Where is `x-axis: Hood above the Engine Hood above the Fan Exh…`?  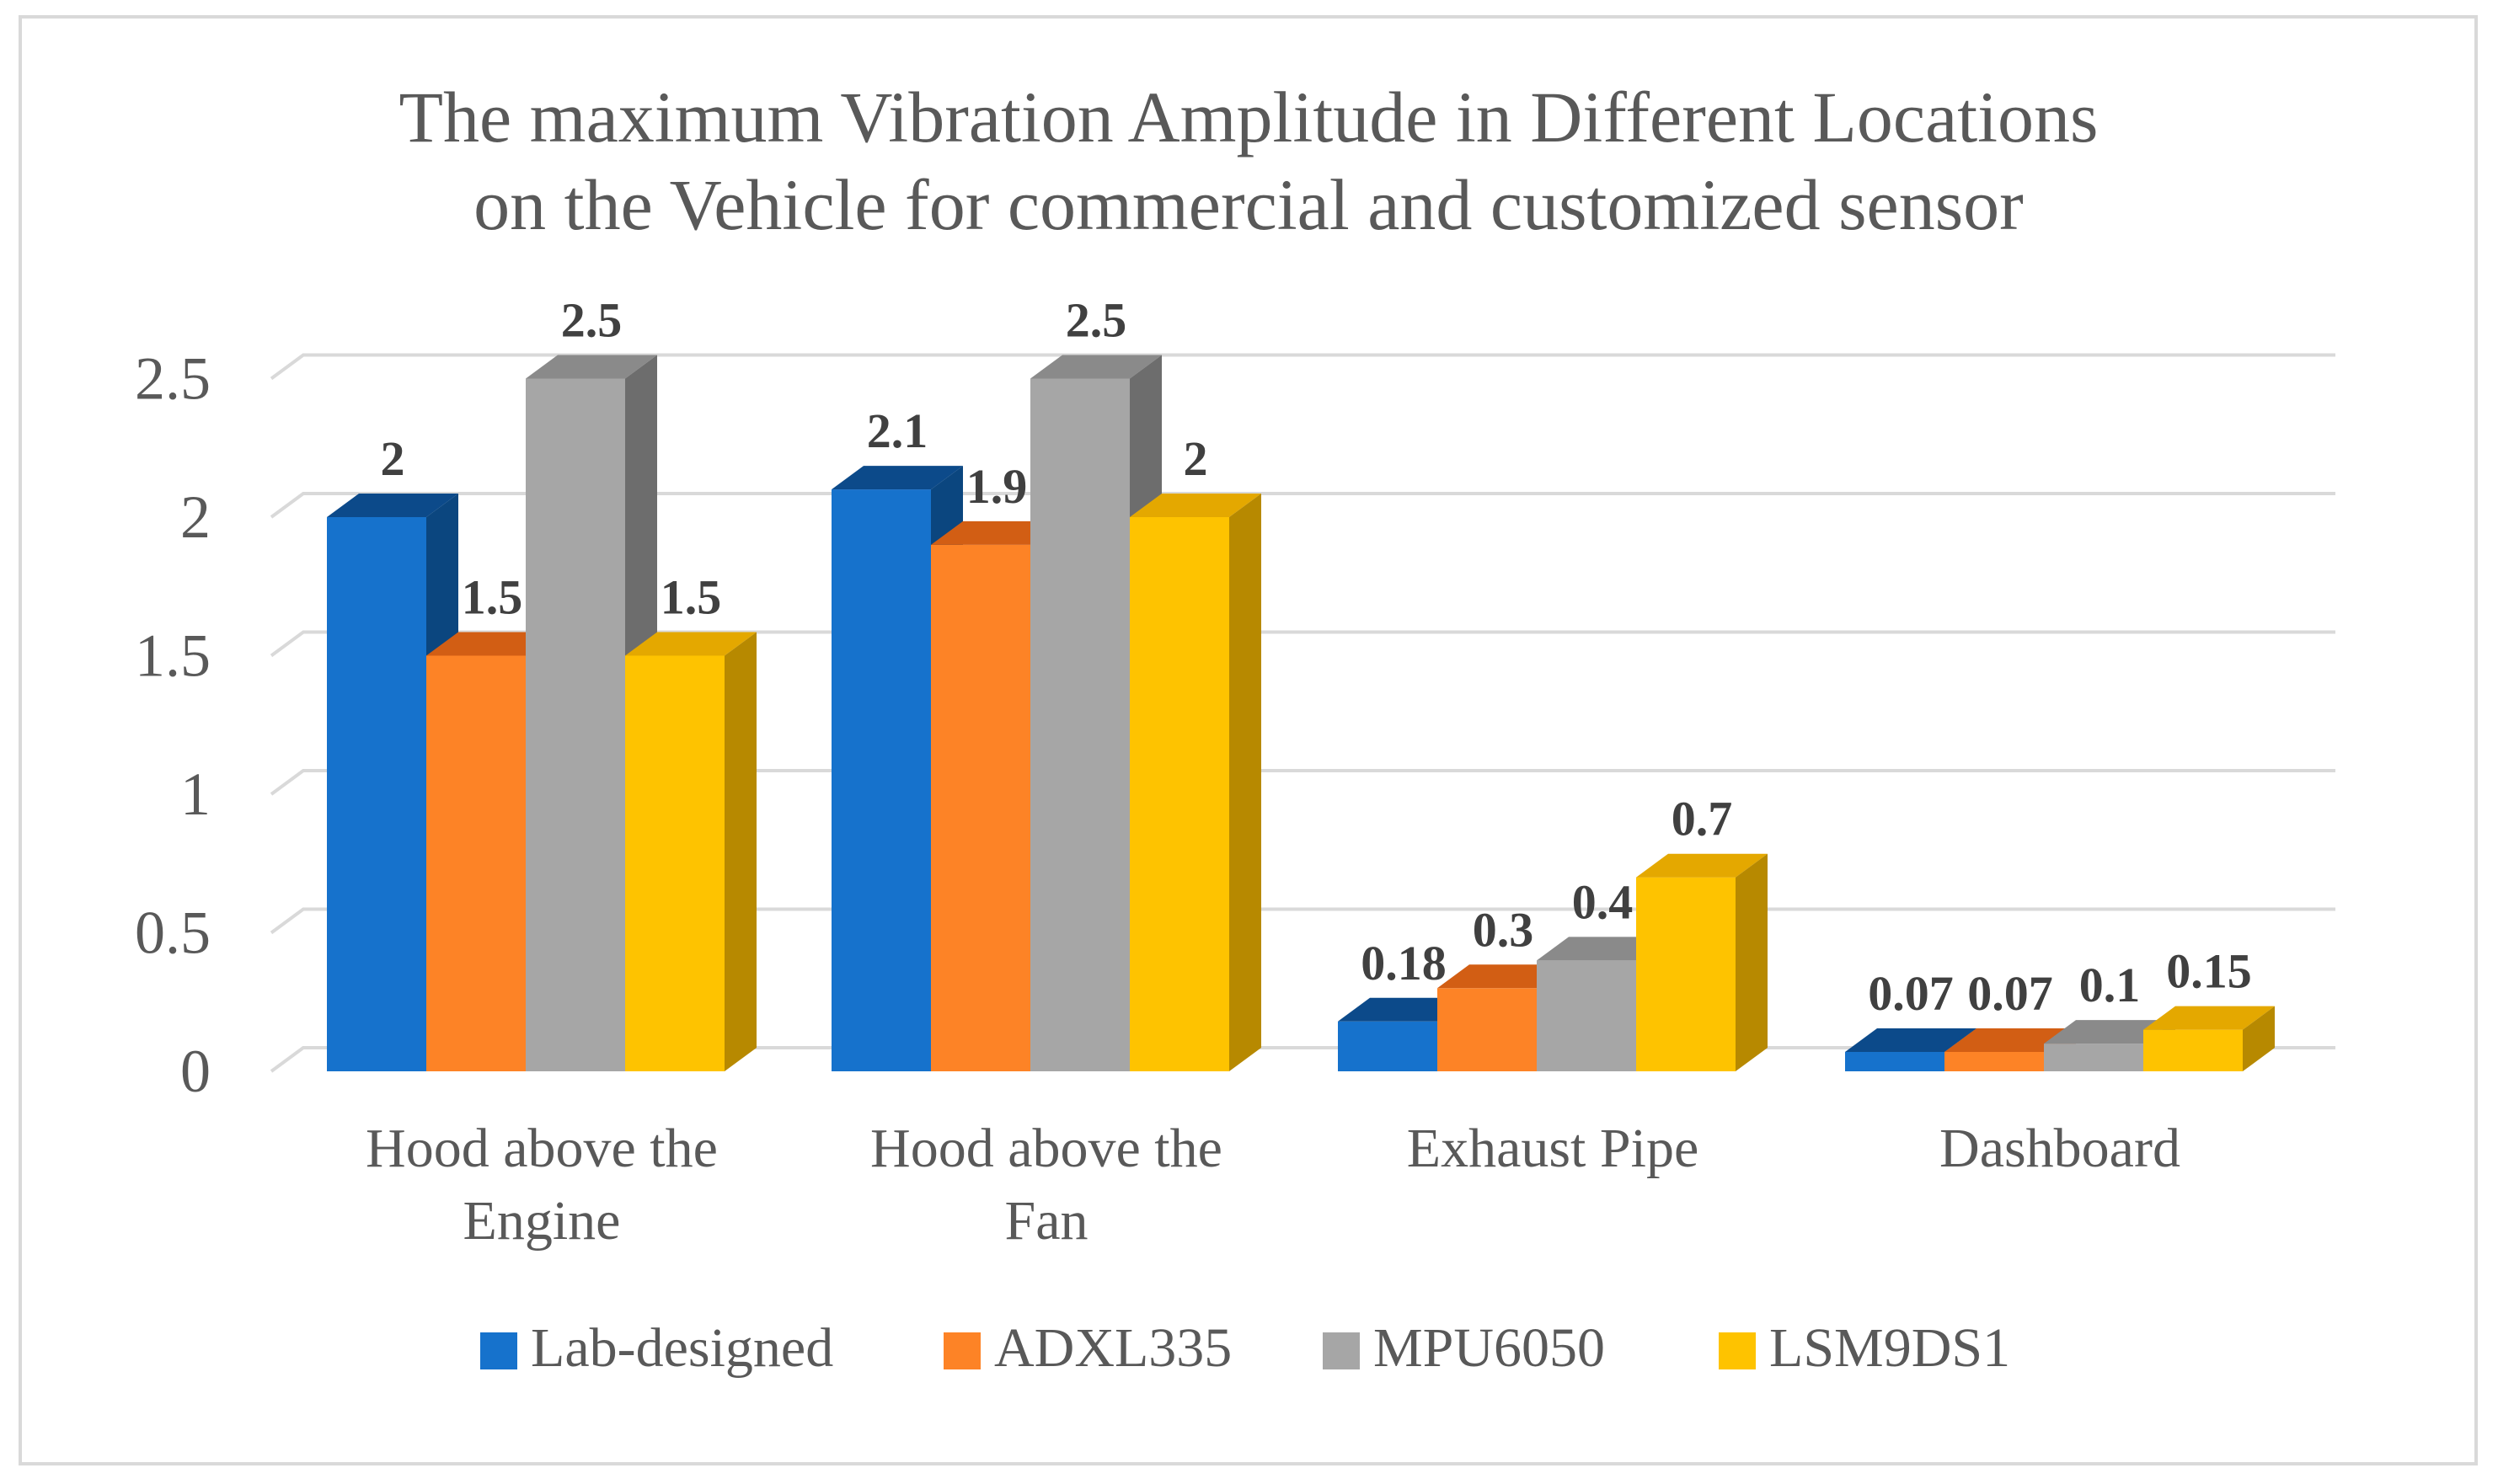 x-axis: Hood above the Engine Hood above the Fan Exh… is located at coordinates (1273, 1185).